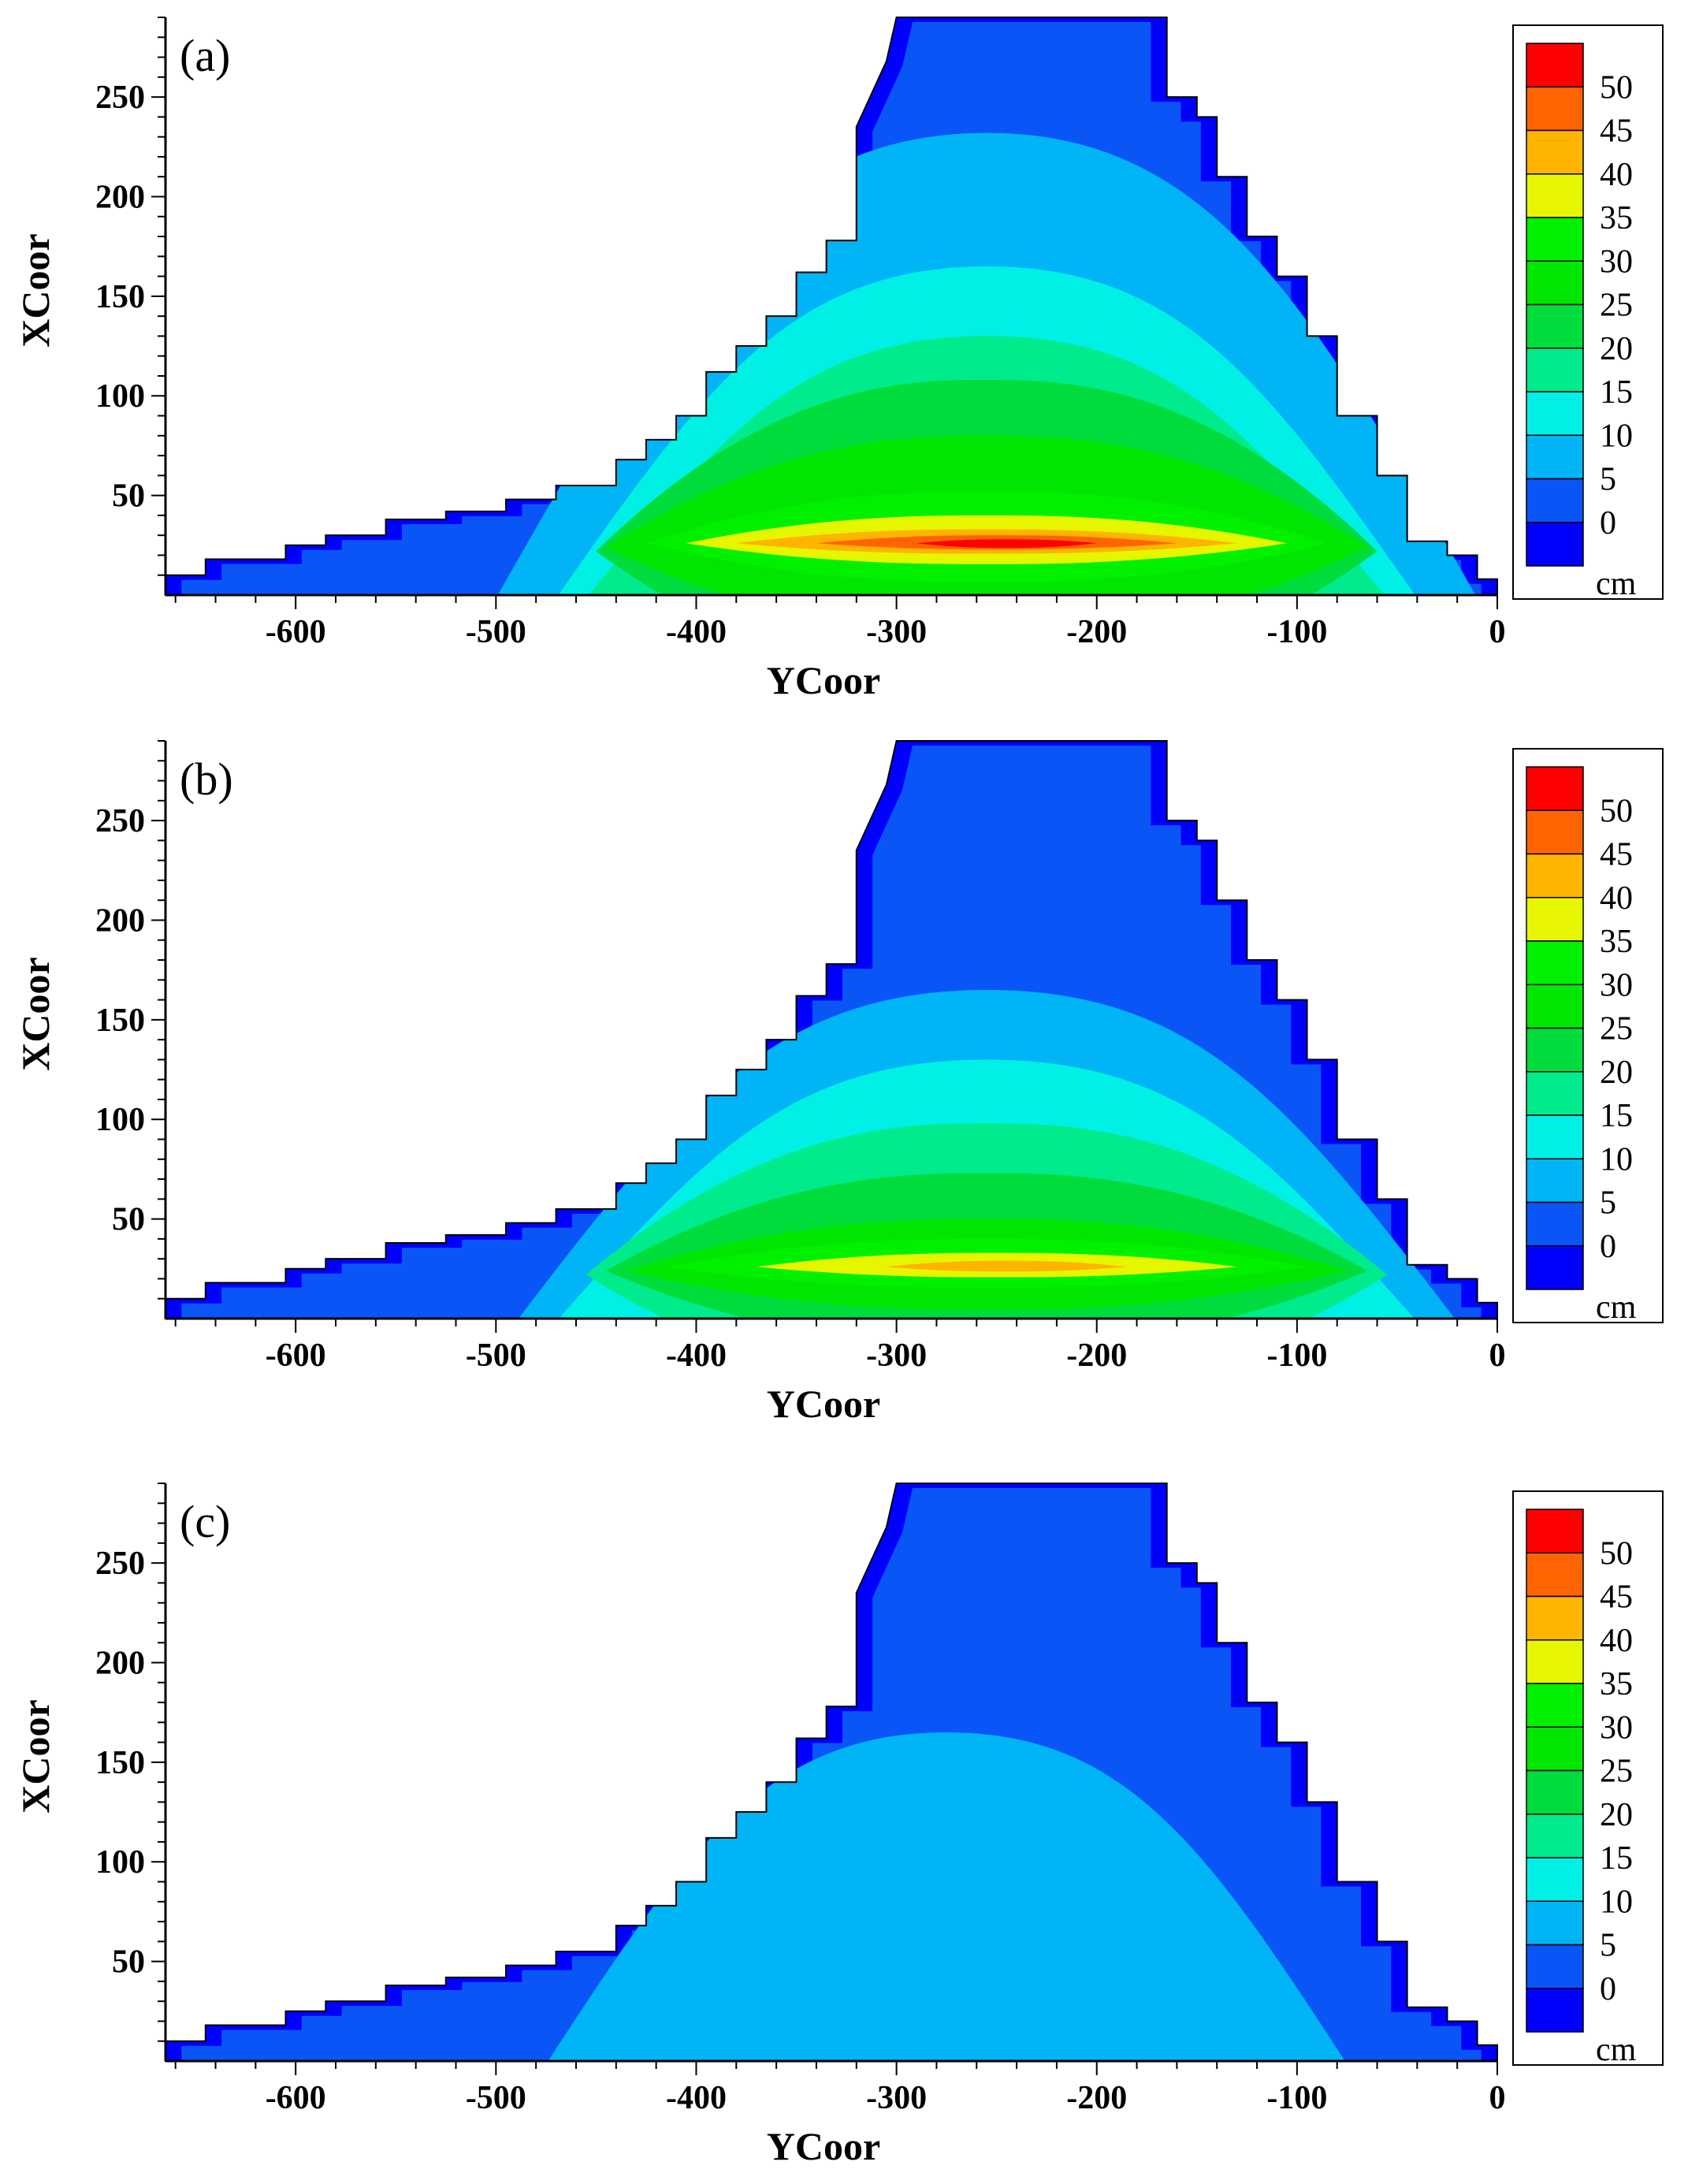 Image resolution: width=1688 pixels, height=2184 pixels. What do you see at coordinates (120, 1021) in the screenshot?
I see `y-tick-label: 150` at bounding box center [120, 1021].